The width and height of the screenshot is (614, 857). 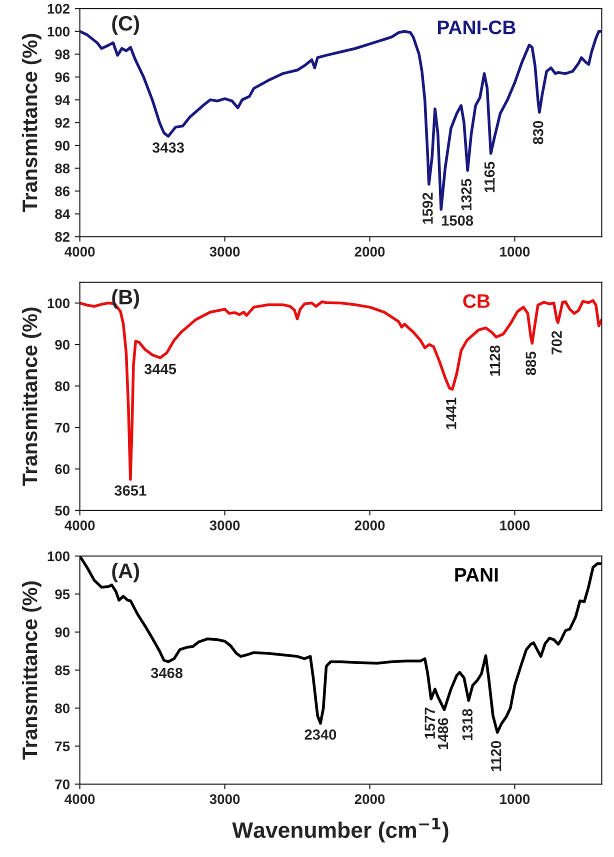 What do you see at coordinates (531, 364) in the screenshot?
I see `annotation: 885` at bounding box center [531, 364].